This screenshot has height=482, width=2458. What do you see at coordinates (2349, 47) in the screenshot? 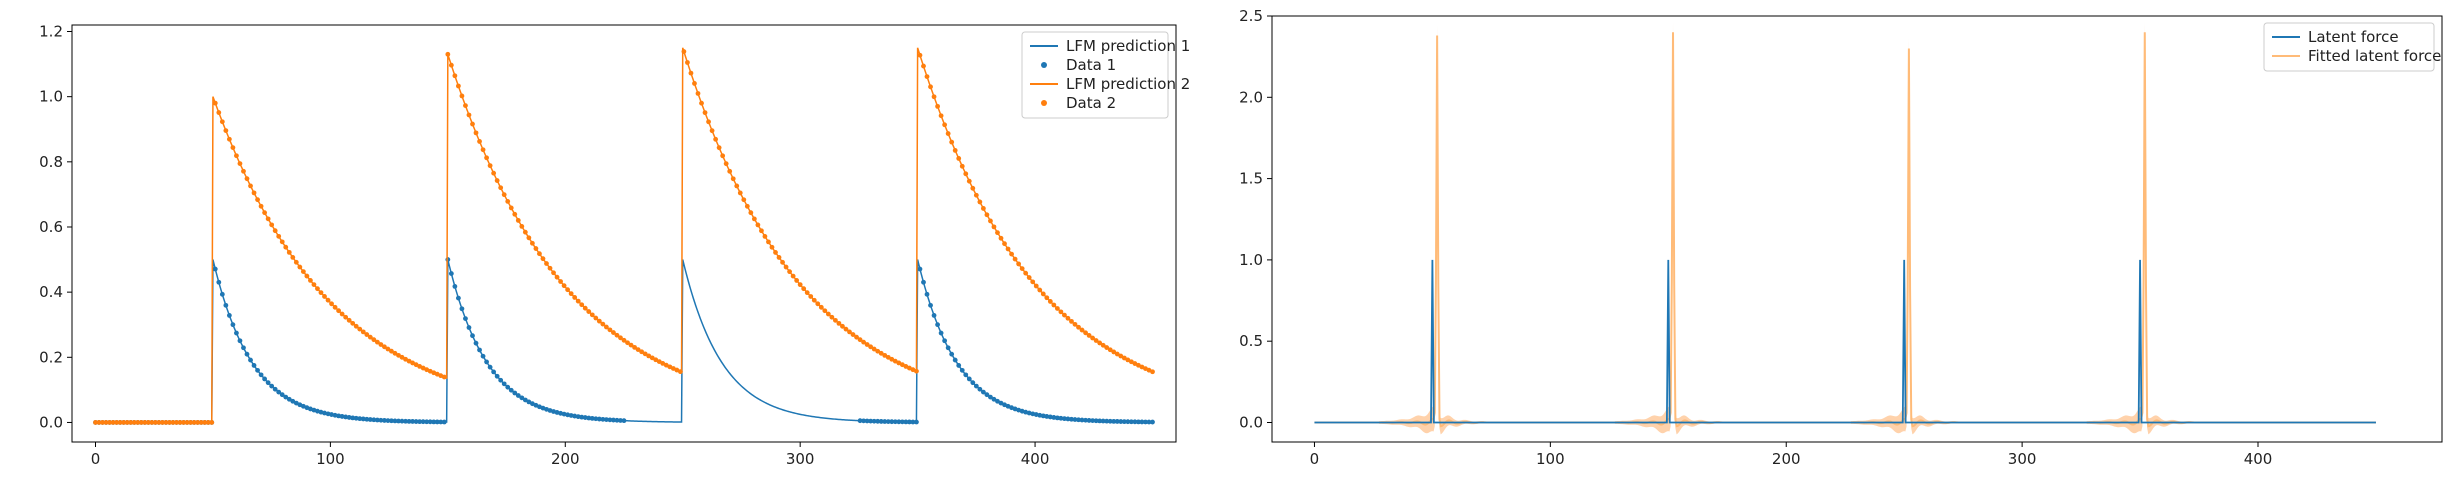
I see `legend-box` at bounding box center [2349, 47].